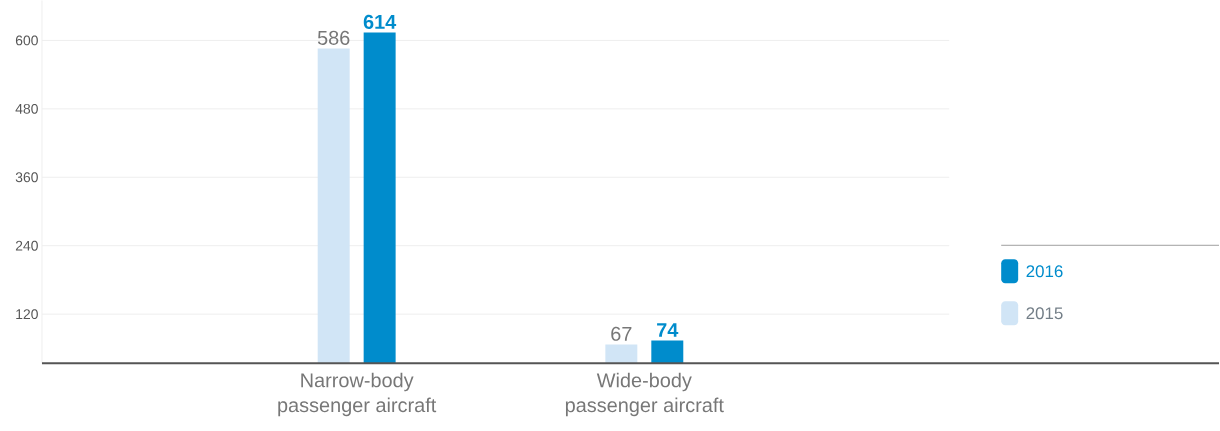 The height and width of the screenshot is (431, 1220). I want to click on y-tick-label: 240, so click(26, 245).